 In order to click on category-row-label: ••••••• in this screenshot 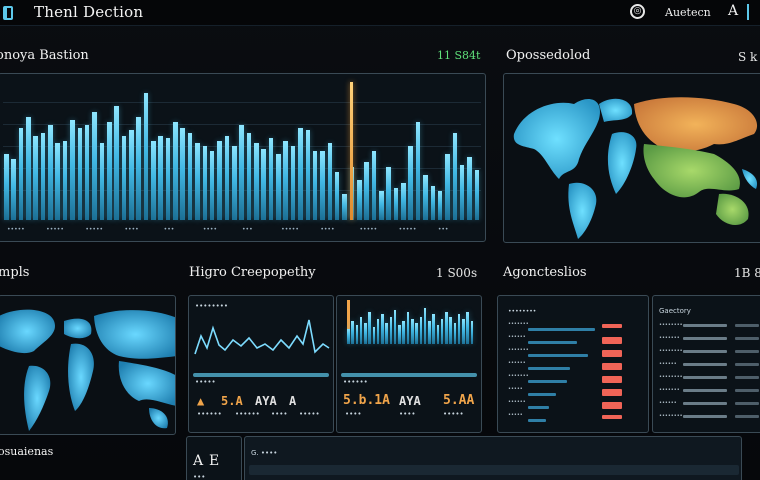, I will do `click(669, 390)`.